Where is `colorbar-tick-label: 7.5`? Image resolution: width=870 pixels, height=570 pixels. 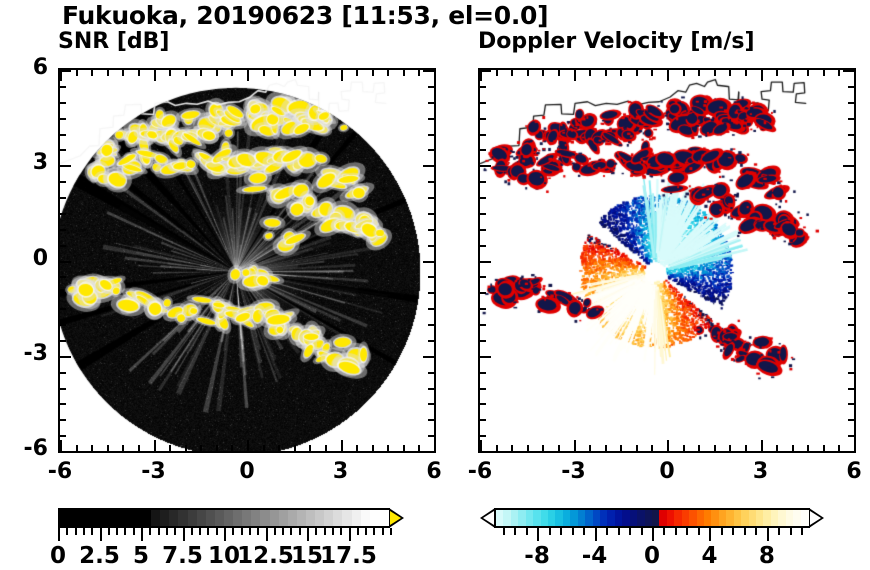
colorbar-tick-label: 7.5 is located at coordinates (182, 556).